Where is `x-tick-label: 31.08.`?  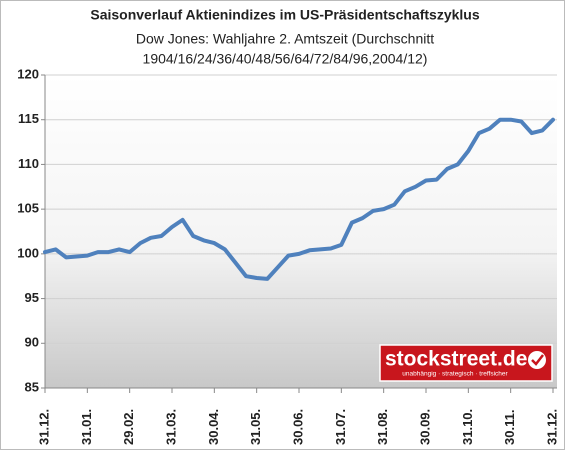 x-tick-label: 31.08. is located at coordinates (382, 427).